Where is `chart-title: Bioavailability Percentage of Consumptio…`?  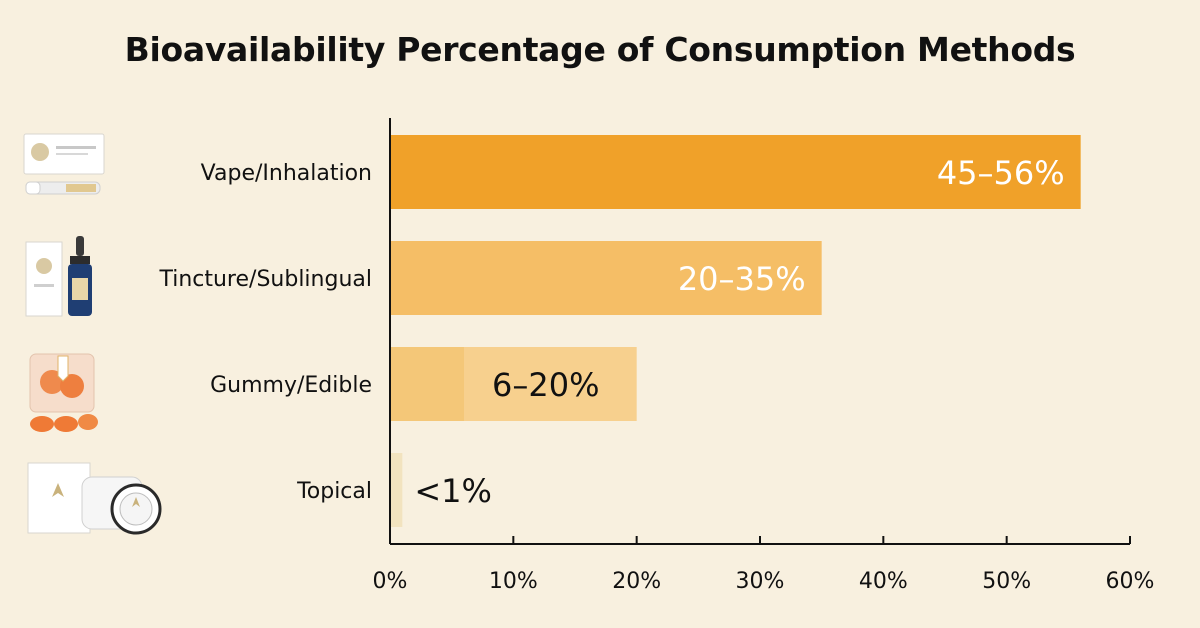
chart-title: Bioavailability Percentage of Consumptio… is located at coordinates (600, 49).